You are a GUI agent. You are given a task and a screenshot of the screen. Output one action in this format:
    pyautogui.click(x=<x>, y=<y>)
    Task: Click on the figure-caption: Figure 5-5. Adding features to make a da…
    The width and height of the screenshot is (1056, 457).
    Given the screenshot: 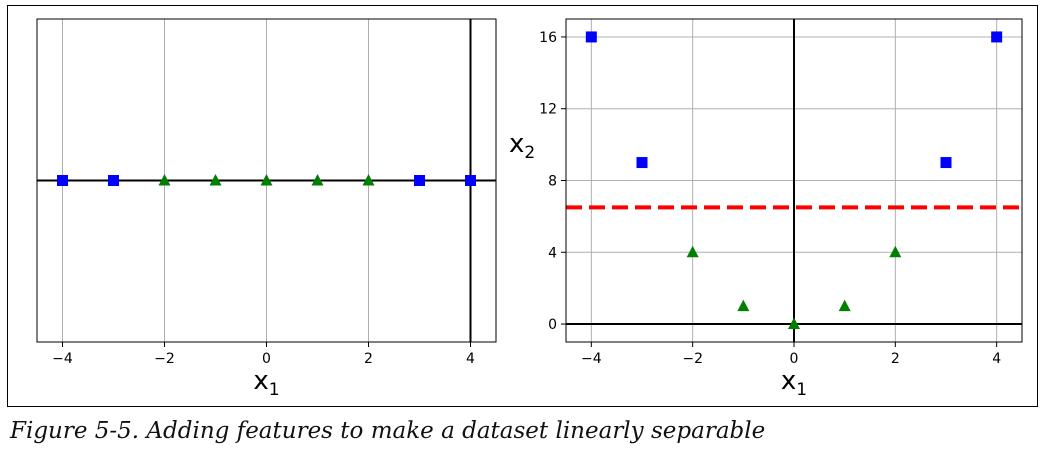 What is the action you would take?
    pyautogui.click(x=388, y=431)
    